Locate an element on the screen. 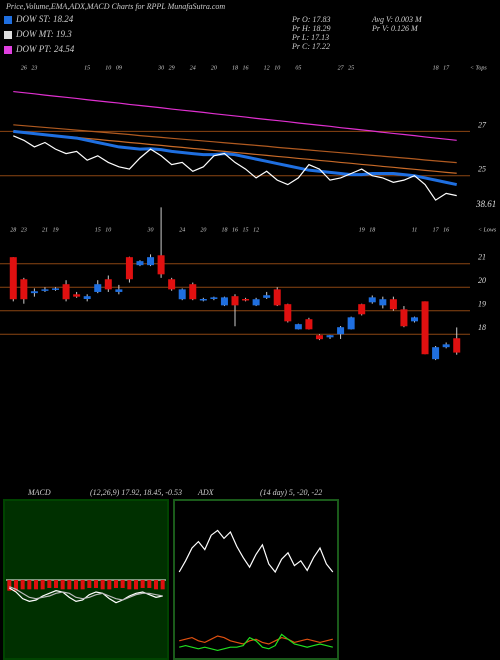 The width and height of the screenshot is (500, 660). y-tick-label: 18 is located at coordinates (482, 327).